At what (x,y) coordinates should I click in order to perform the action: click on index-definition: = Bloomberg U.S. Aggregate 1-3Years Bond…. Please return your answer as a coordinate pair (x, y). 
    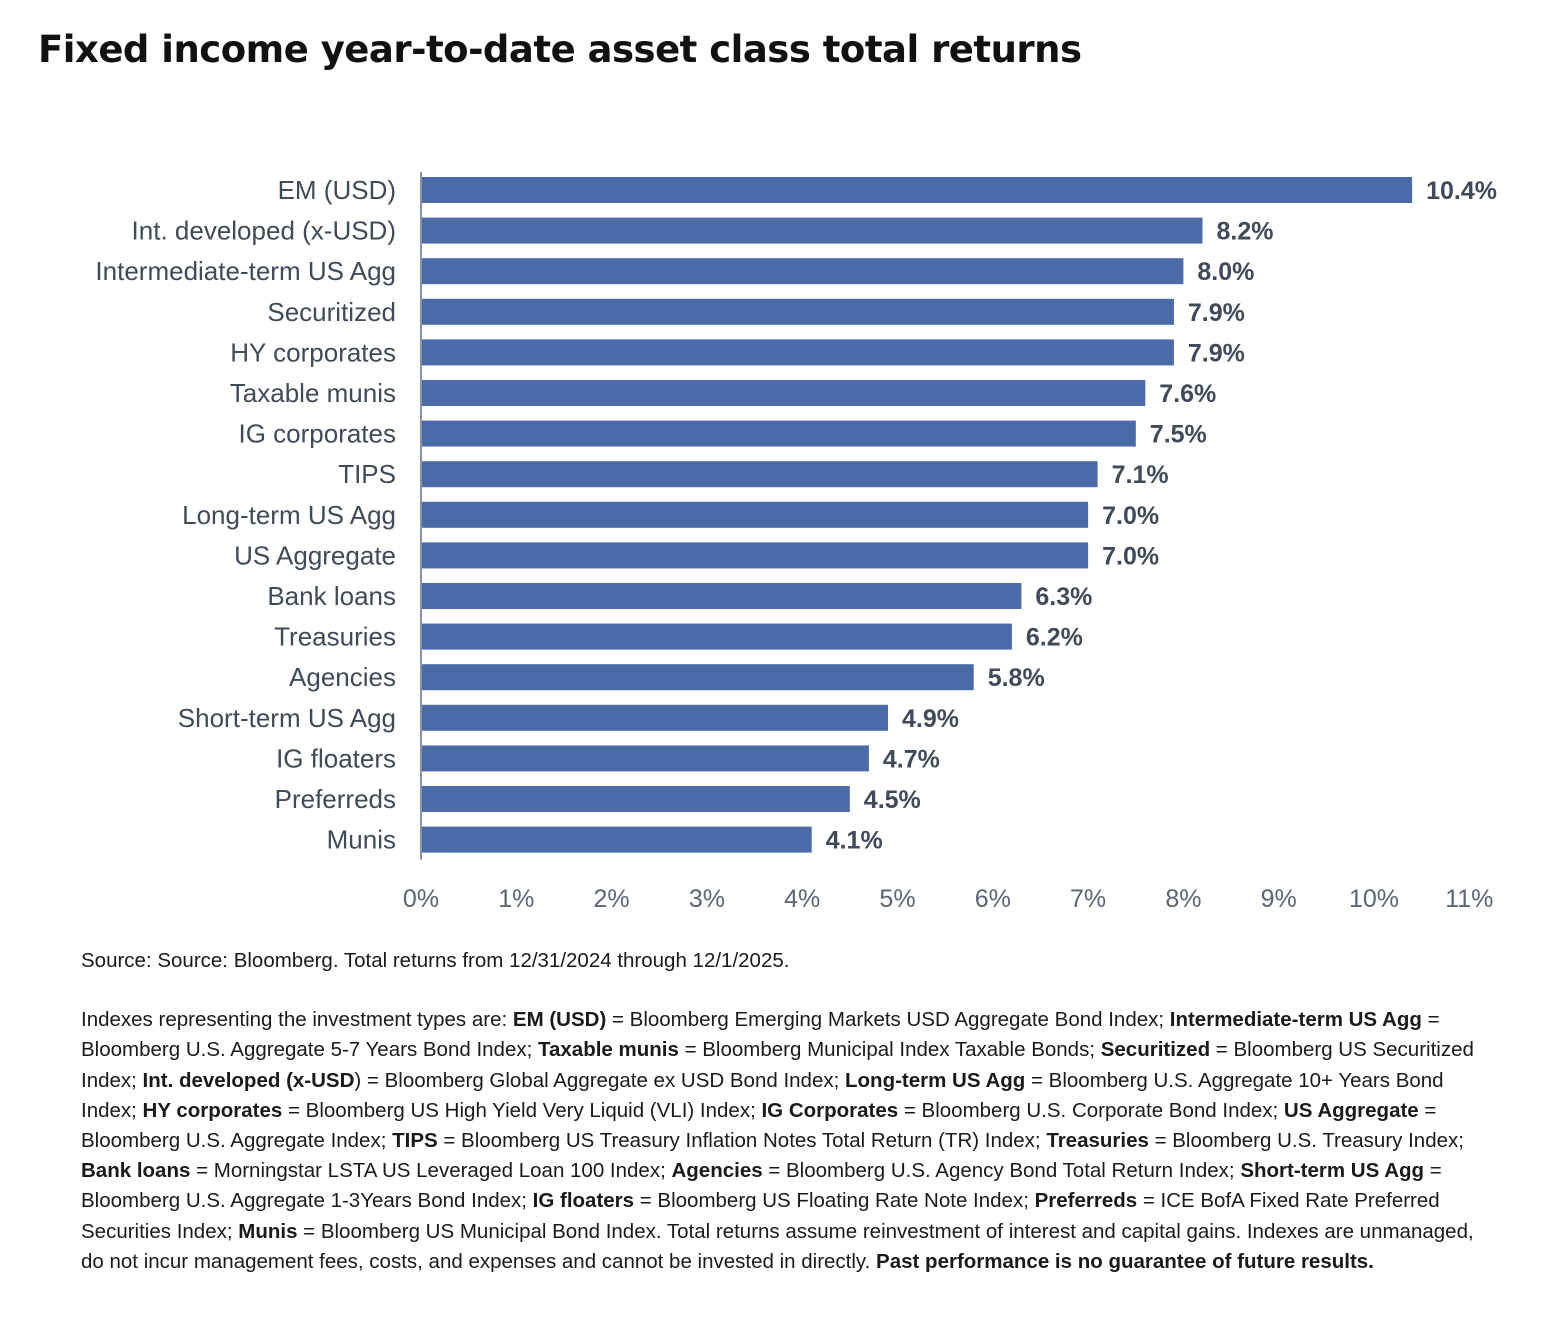
    Looking at the image, I should click on (761, 1186).